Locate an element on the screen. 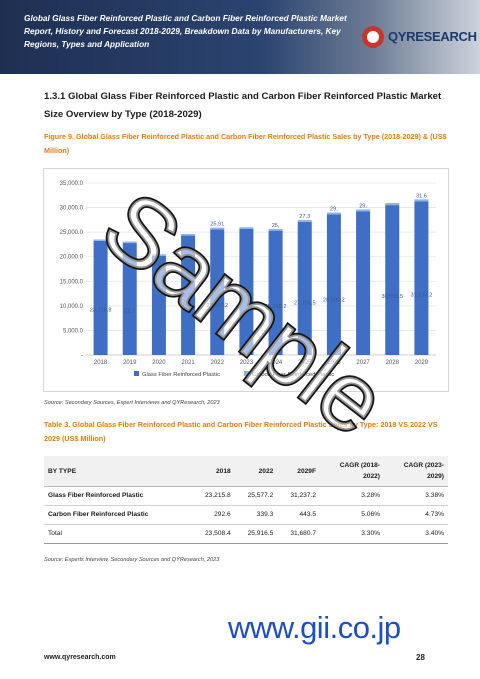 Image resolution: width=480 pixels, height=679 pixels. bar-data-label: 31,237.2 is located at coordinates (422, 296).